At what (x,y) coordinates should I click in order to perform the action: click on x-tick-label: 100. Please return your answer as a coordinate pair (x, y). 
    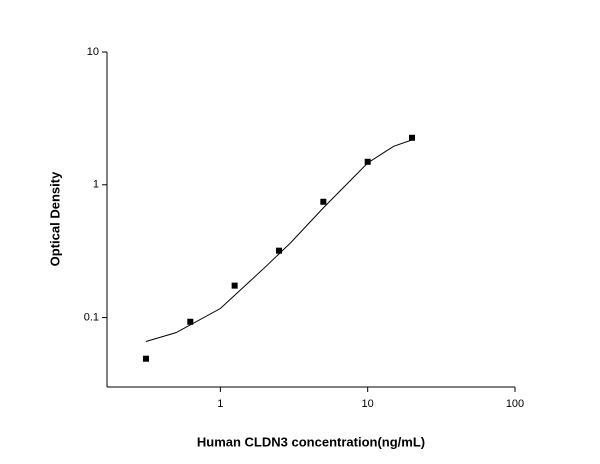
    Looking at the image, I should click on (515, 404).